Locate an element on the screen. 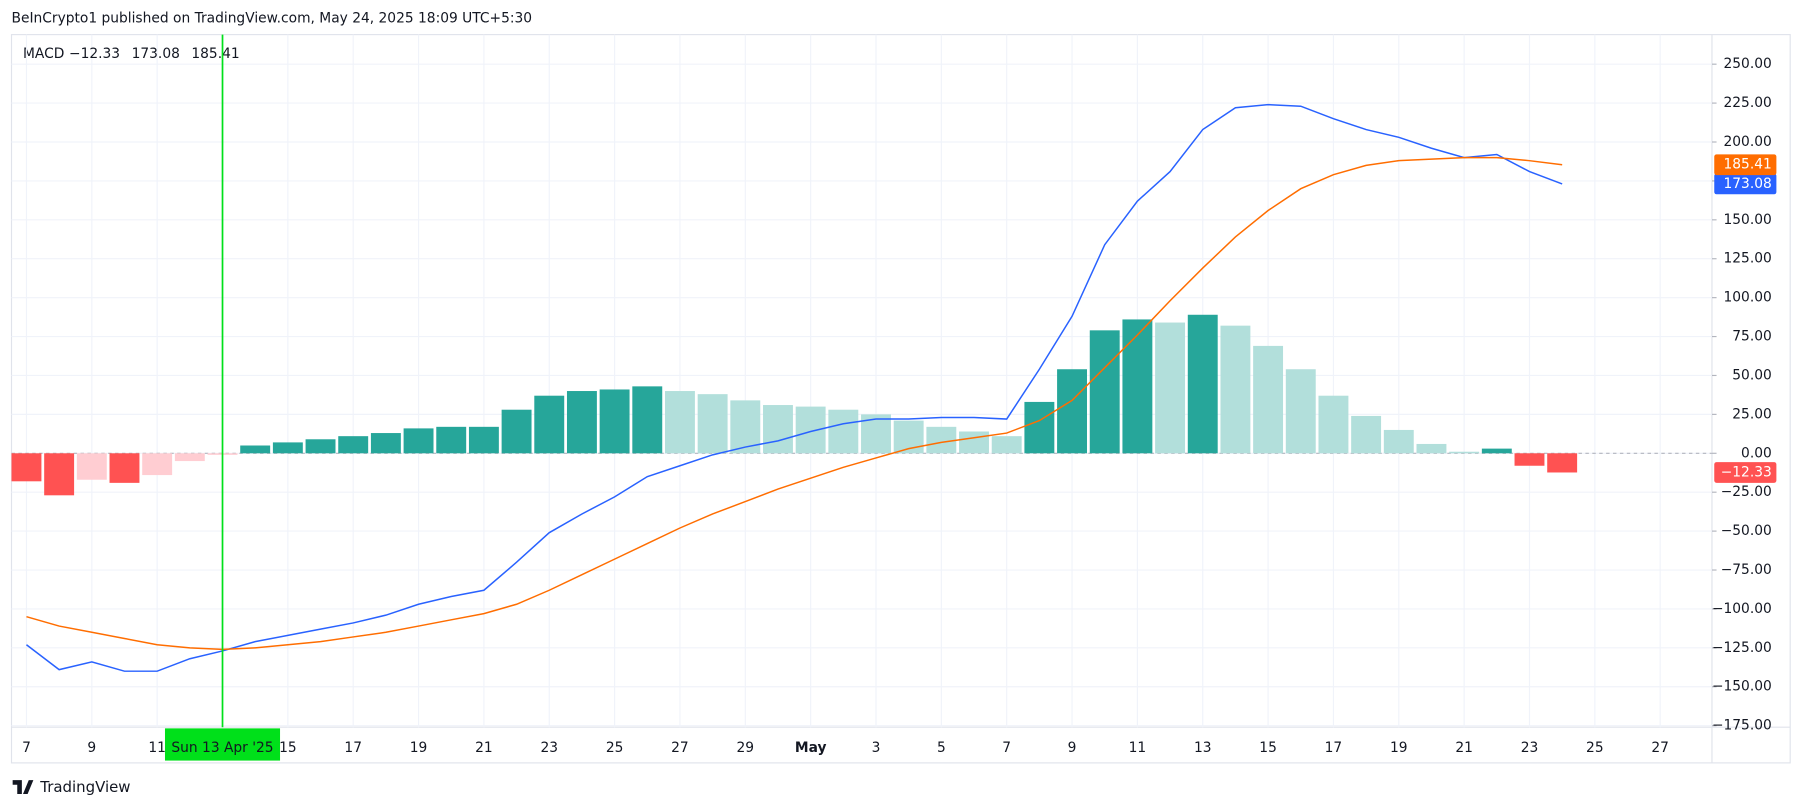 This screenshot has height=809, width=1804. x-tick-label: May is located at coordinates (811, 748).